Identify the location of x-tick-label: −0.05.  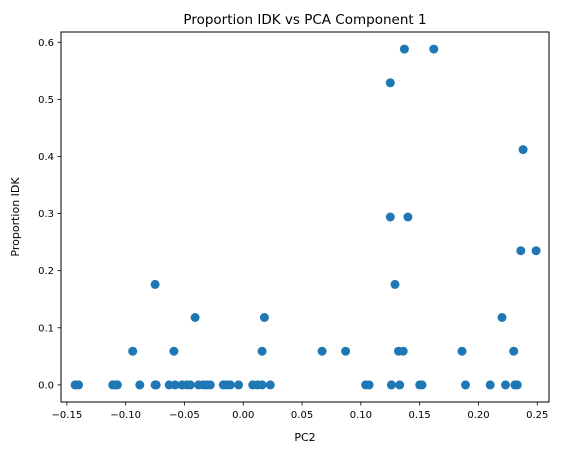
(184, 415).